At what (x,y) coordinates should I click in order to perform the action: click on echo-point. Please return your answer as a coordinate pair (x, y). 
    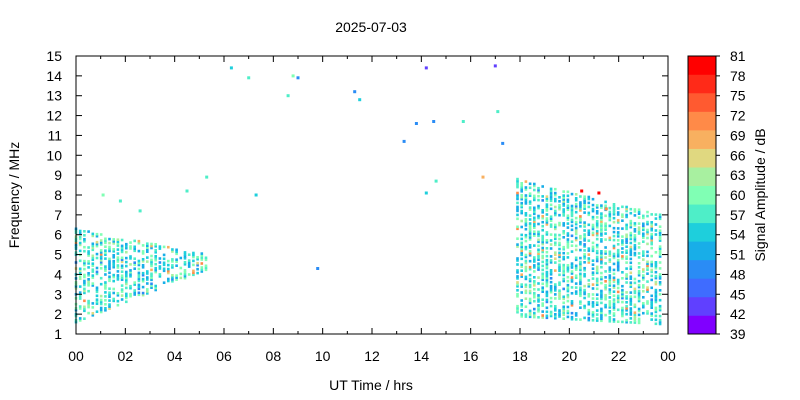
    Looking at the image, I should click on (360, 100).